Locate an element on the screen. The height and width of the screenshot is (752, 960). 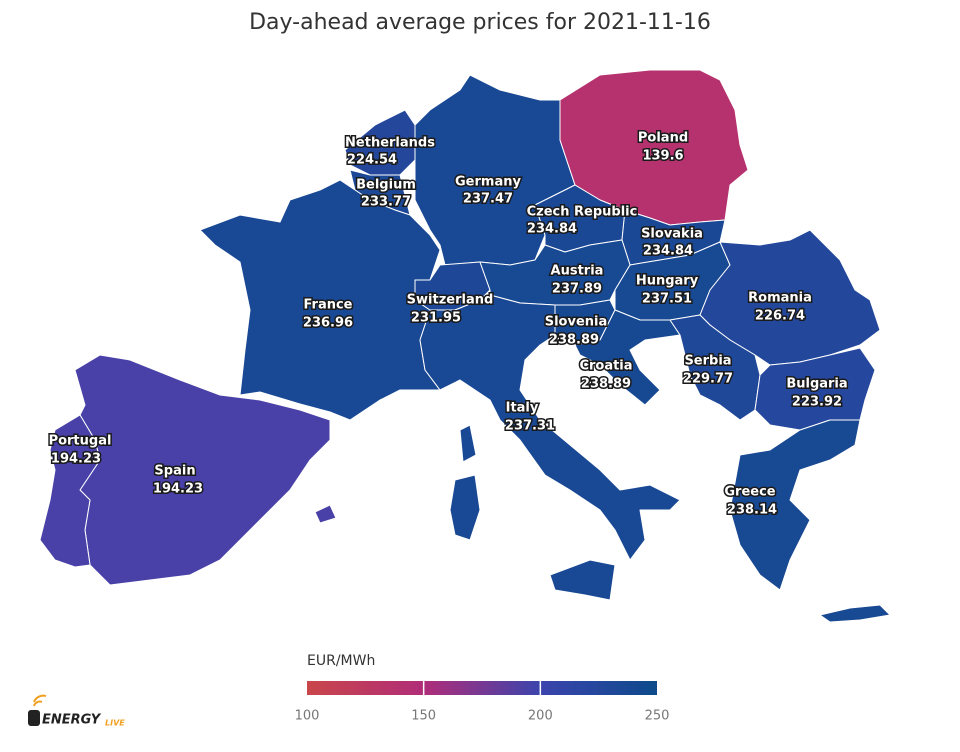
country-name: Czech Republic is located at coordinates (582, 212).